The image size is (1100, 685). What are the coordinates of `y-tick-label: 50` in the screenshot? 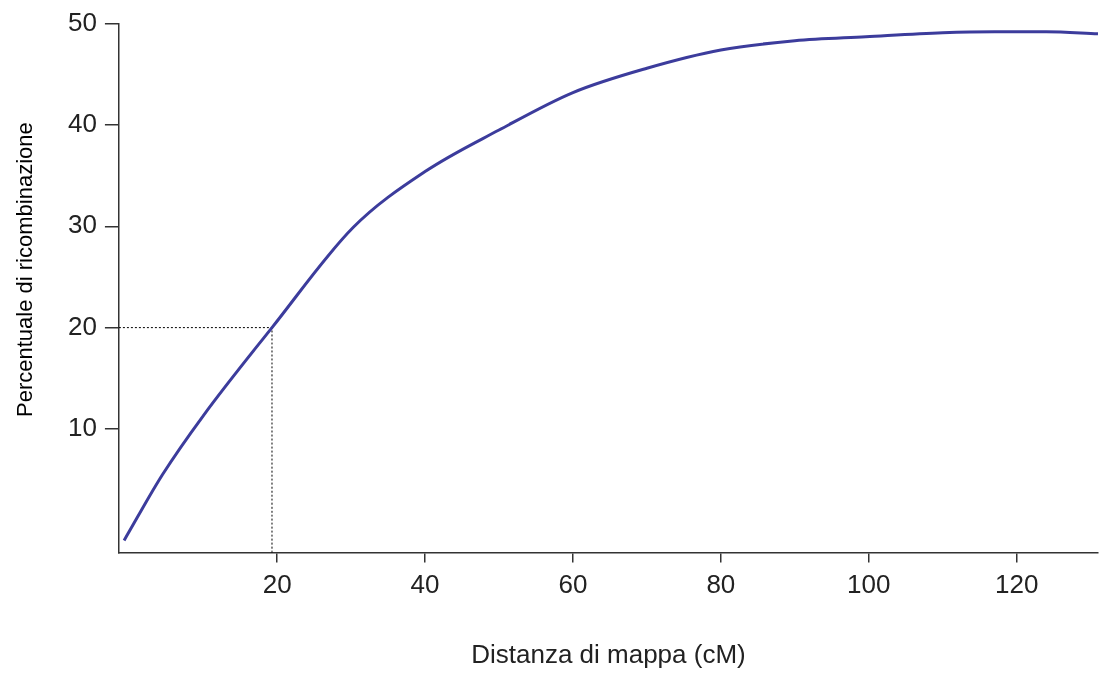 It's located at (82, 21).